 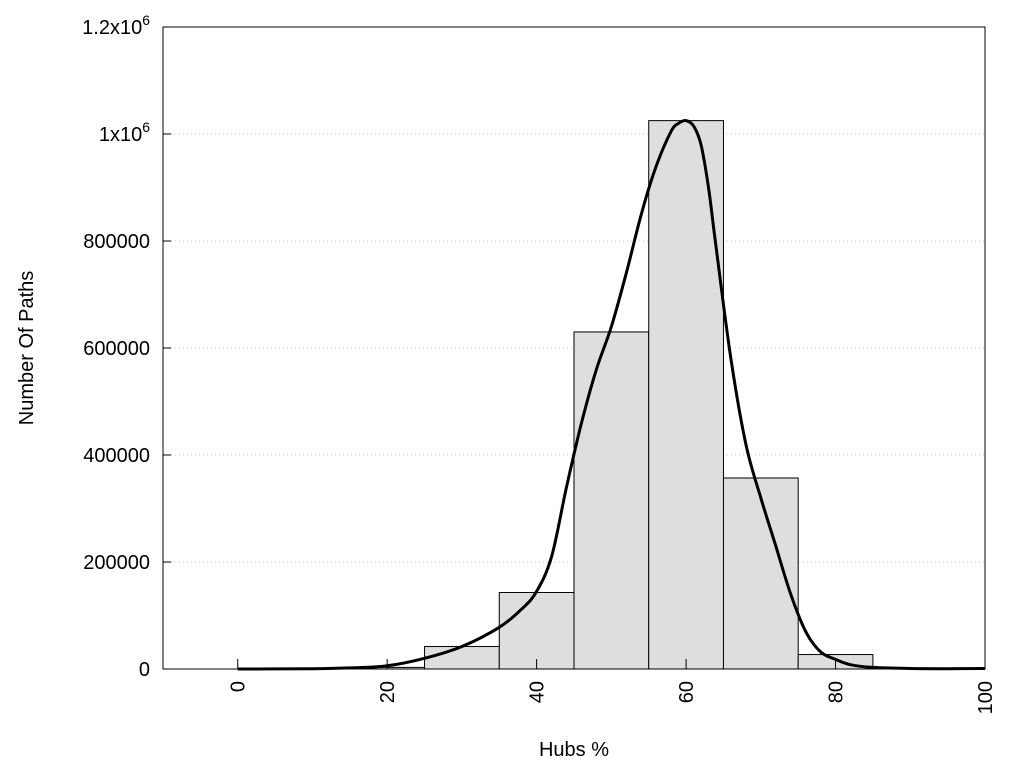 I want to click on y-axis-ticks: 0 200000 400000 600000 800000 1x10⁶ 1.2x10⁶, so click(x=126, y=346).